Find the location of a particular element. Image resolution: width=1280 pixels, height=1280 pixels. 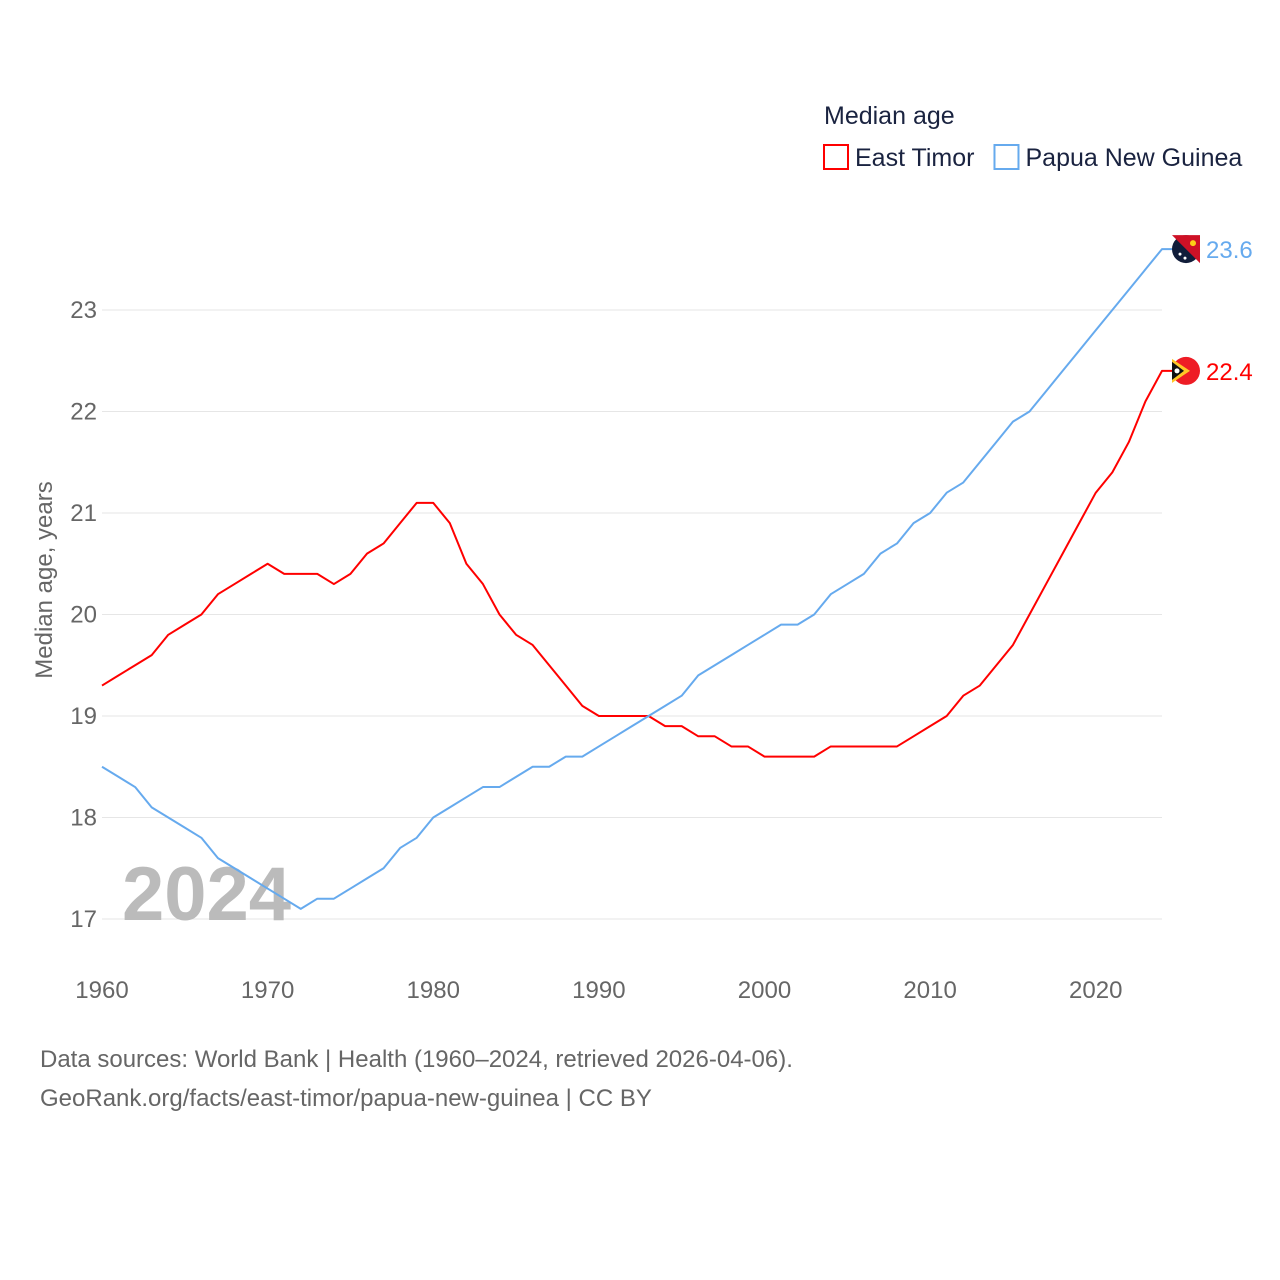

legend-label: Papua New Guinea is located at coordinates (1133, 158).